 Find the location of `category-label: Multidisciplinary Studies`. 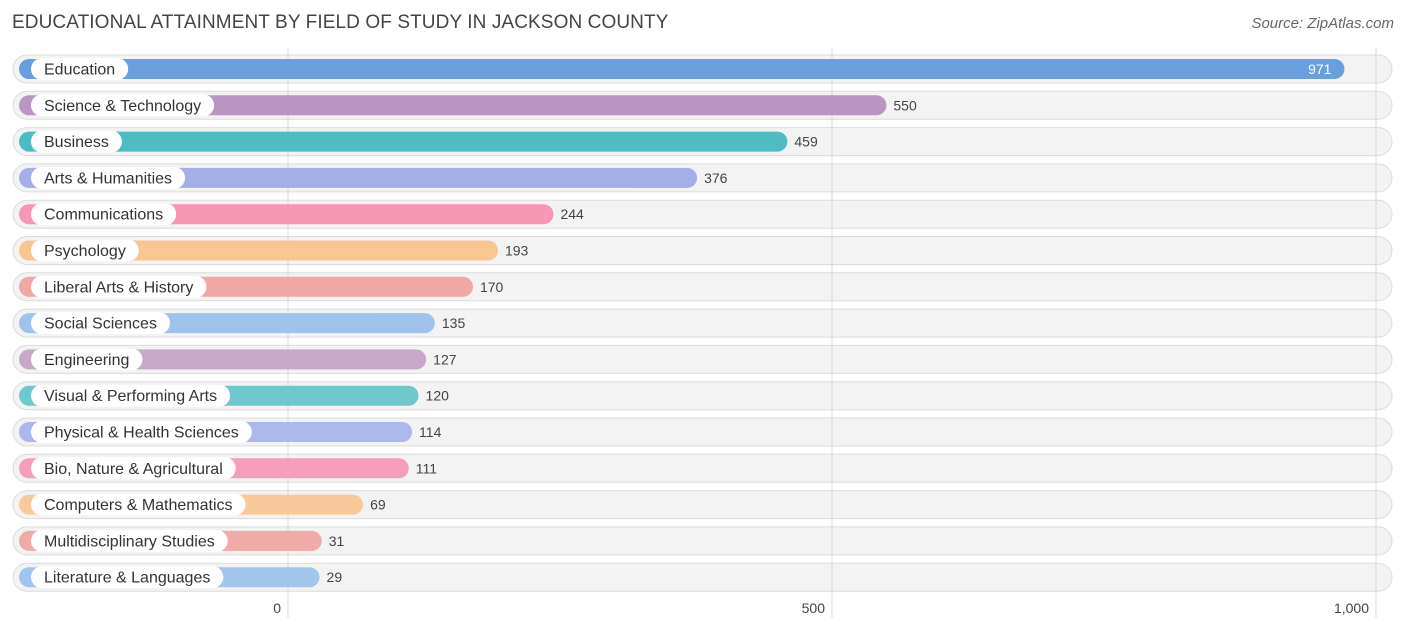

category-label: Multidisciplinary Studies is located at coordinates (129, 541).